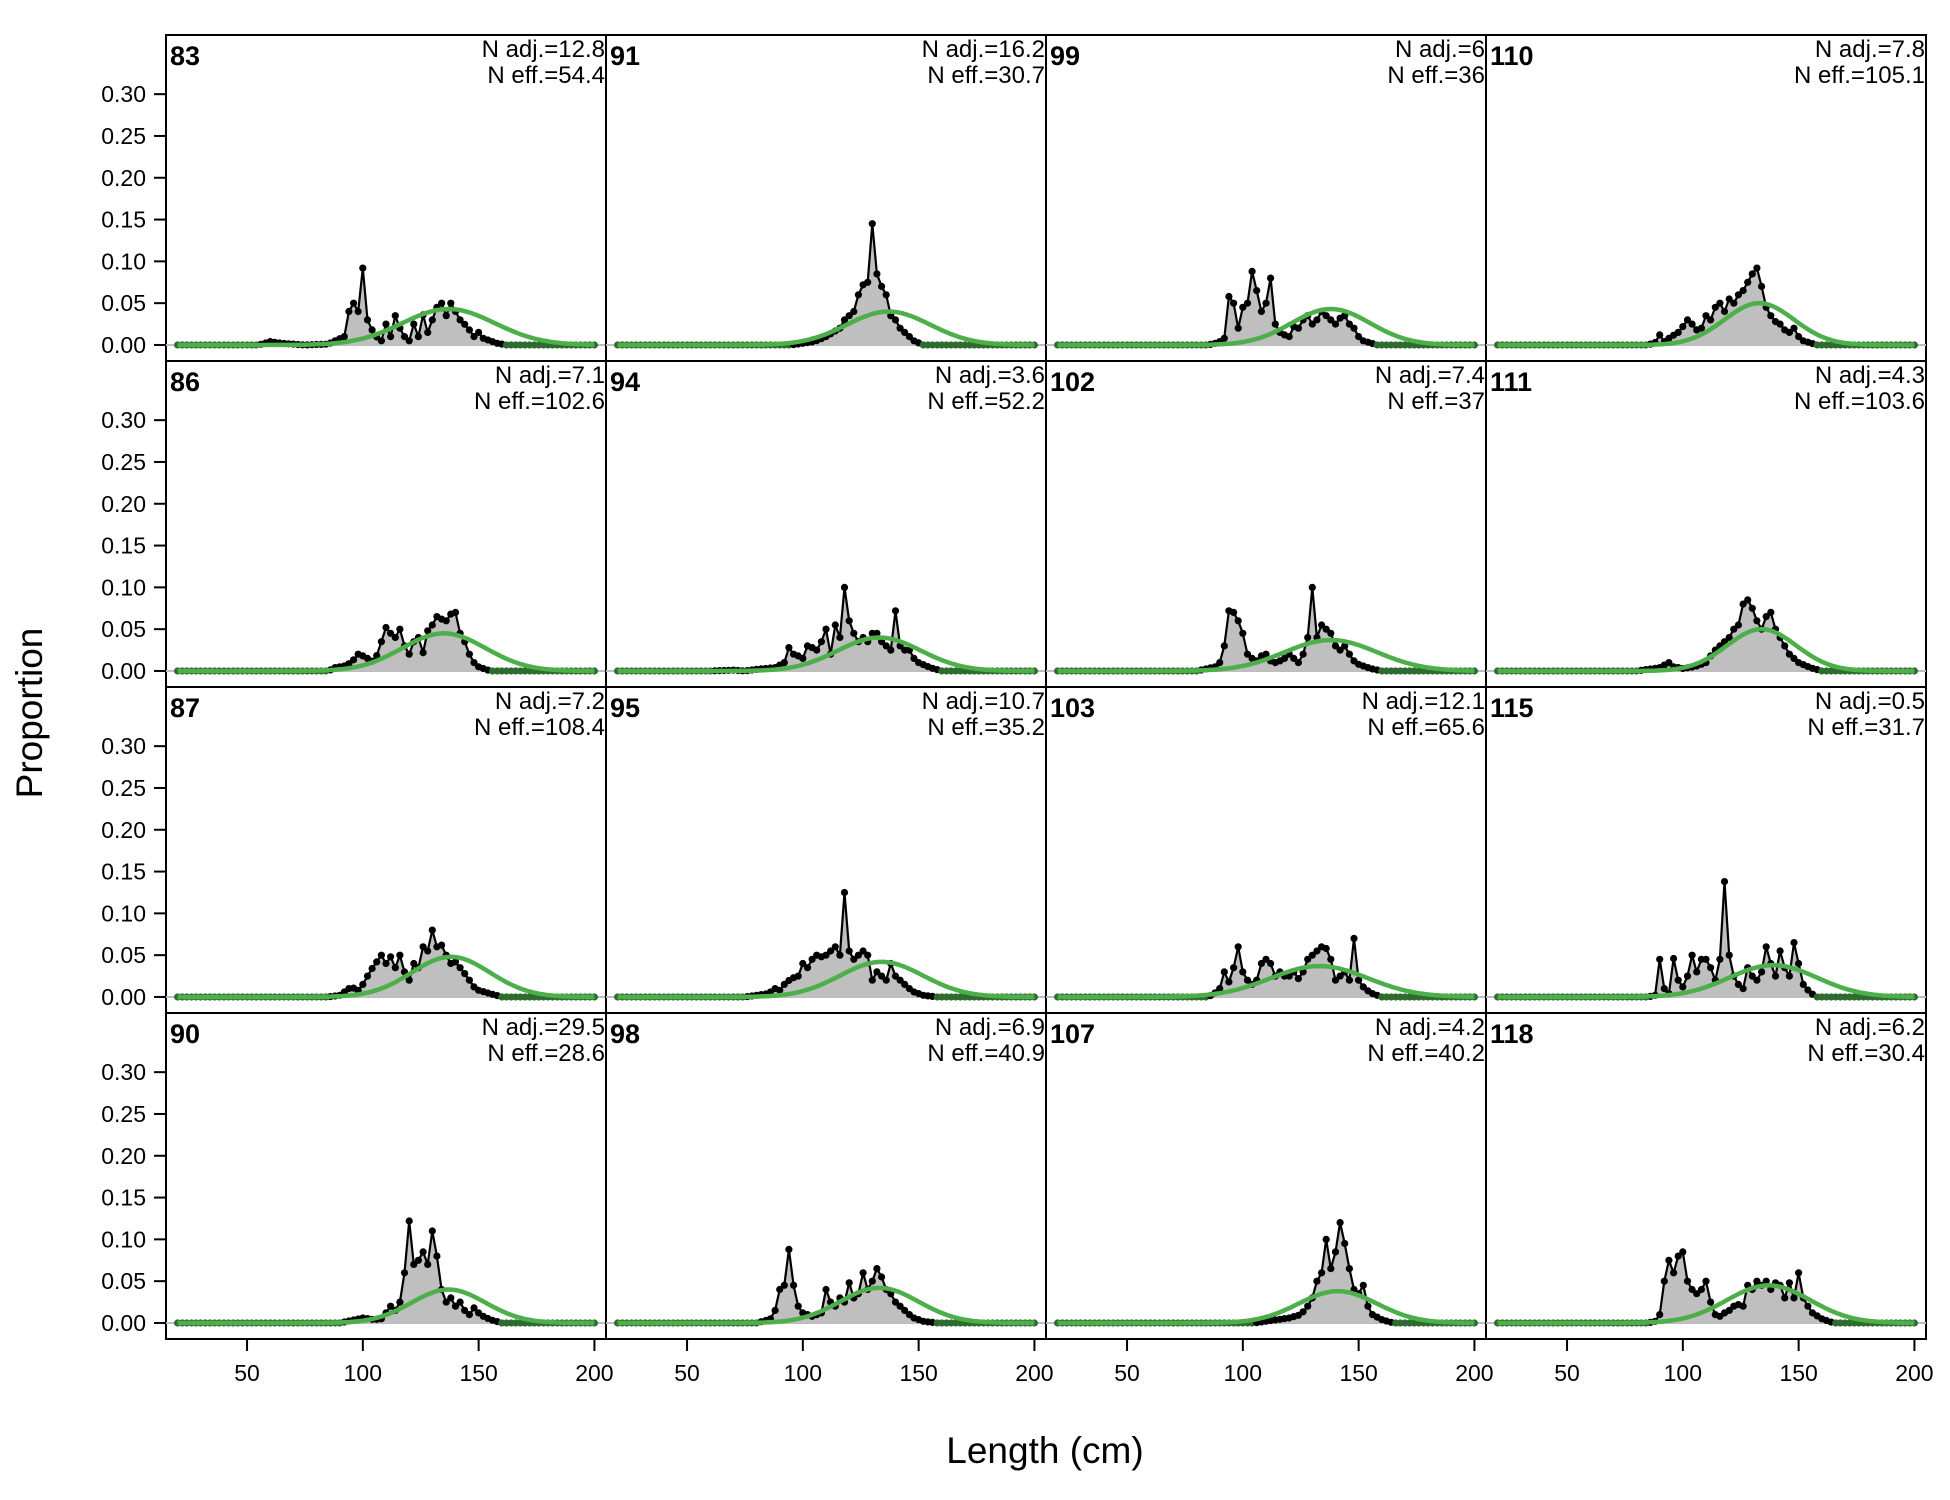 The image size is (1950, 1500). I want to click on panel-87: 87 N adj.=7.2N eff.=108.4, so click(386, 850).